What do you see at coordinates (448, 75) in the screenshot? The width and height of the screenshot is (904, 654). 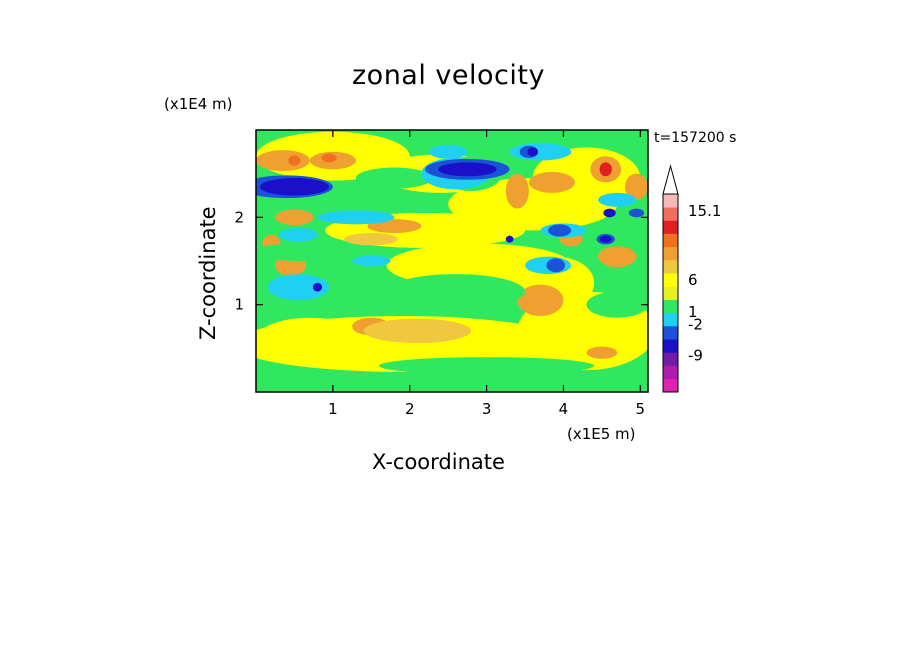 I see `chart-title: zonal velocity` at bounding box center [448, 75].